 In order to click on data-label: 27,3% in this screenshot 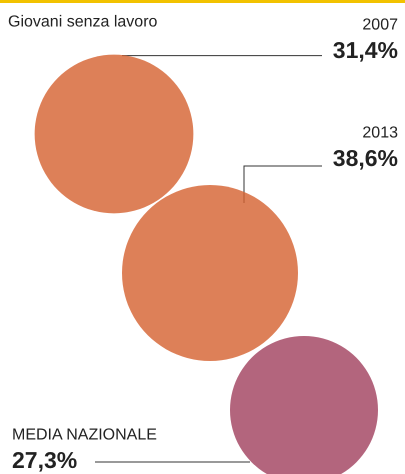, I will do `click(45, 460)`.